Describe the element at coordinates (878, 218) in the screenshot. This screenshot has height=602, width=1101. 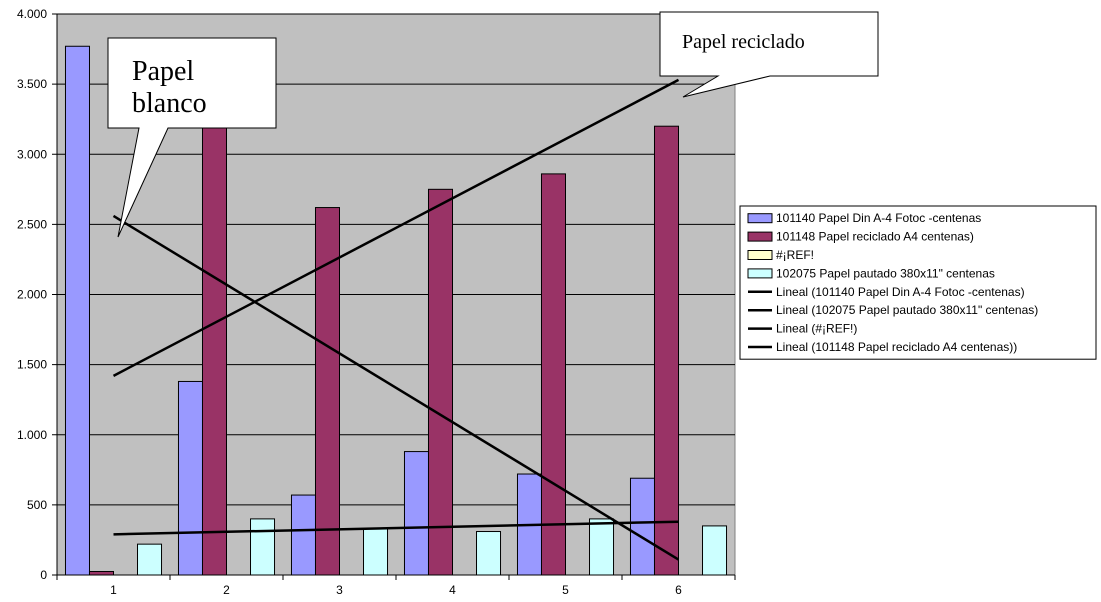
I see `legend-label-0: 101140 Papel Din A-4 Fotoc -centenas` at that location.